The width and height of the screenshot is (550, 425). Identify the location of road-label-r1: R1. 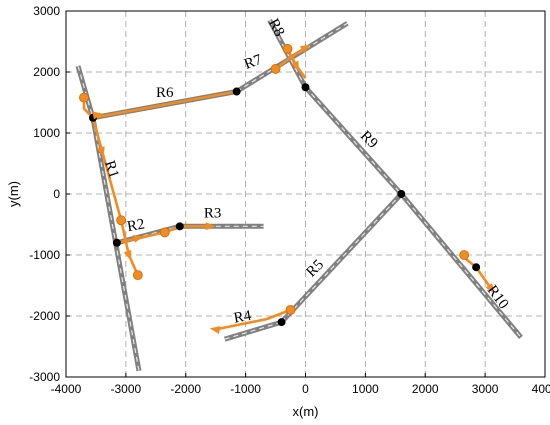
(111, 170).